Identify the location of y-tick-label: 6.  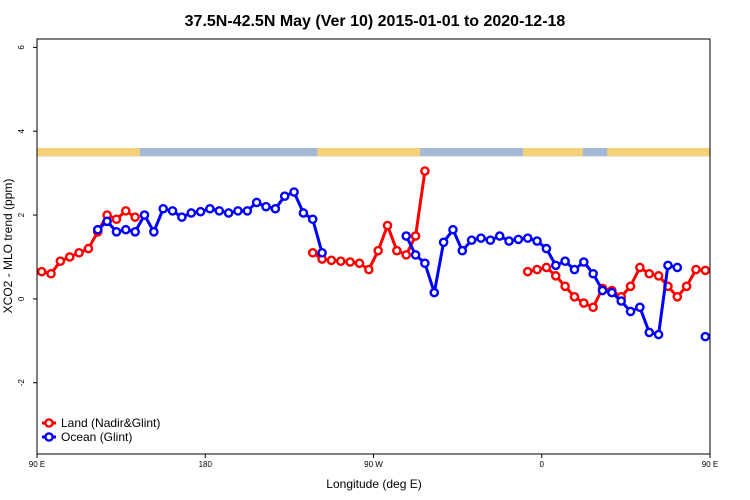
(21, 47).